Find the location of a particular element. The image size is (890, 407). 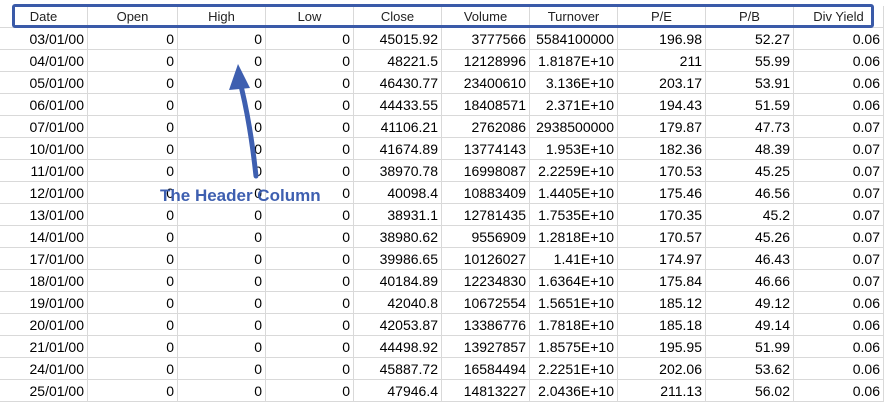

table-cell: 10126027 is located at coordinates (486, 259).